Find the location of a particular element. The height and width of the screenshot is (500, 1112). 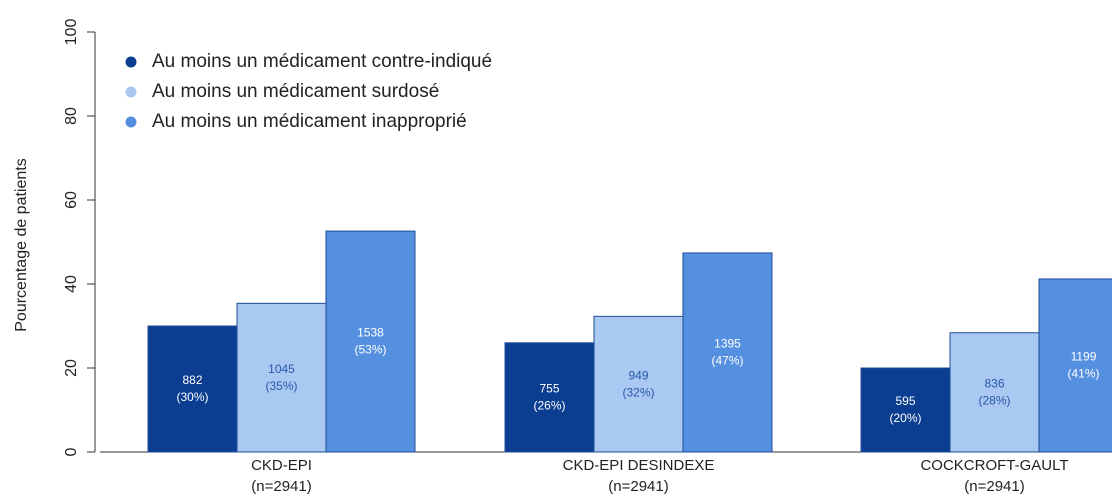

bar-value-label: (53%) is located at coordinates (370, 350).